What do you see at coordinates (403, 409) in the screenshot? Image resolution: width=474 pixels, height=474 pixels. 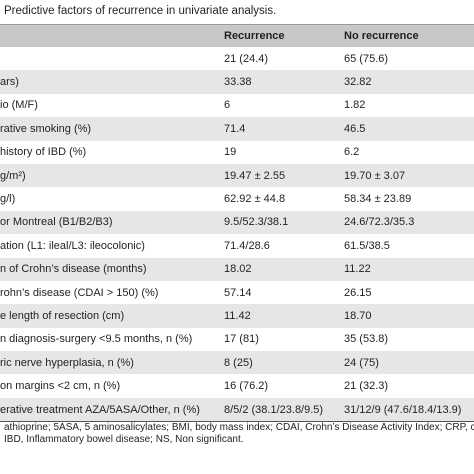 I see `cell-no-recurrence: 31/12/9 (47.6/18.4/13.9)` at bounding box center [403, 409].